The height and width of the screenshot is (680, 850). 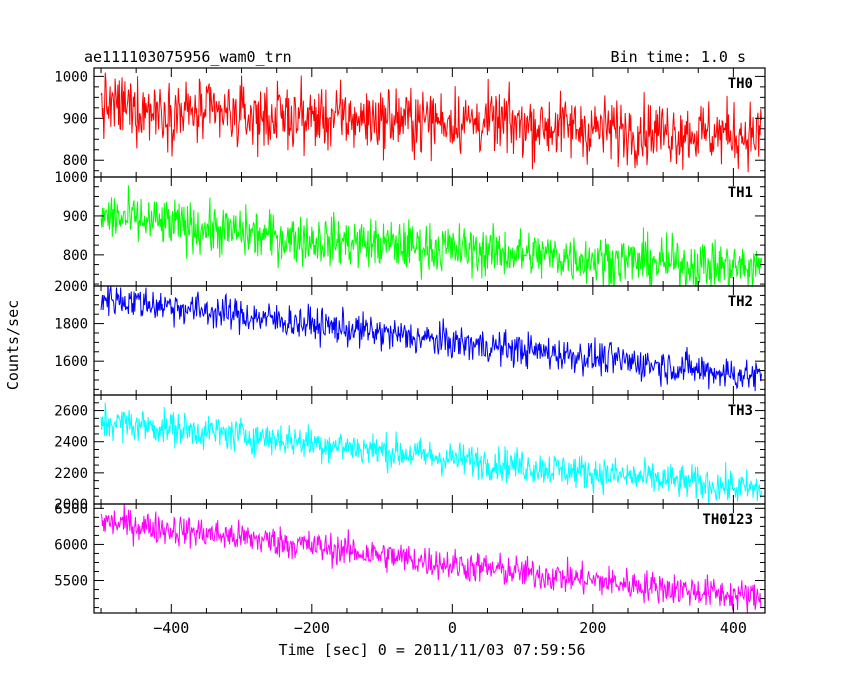 What do you see at coordinates (431, 339) in the screenshot?
I see `series-line-th2` at bounding box center [431, 339].